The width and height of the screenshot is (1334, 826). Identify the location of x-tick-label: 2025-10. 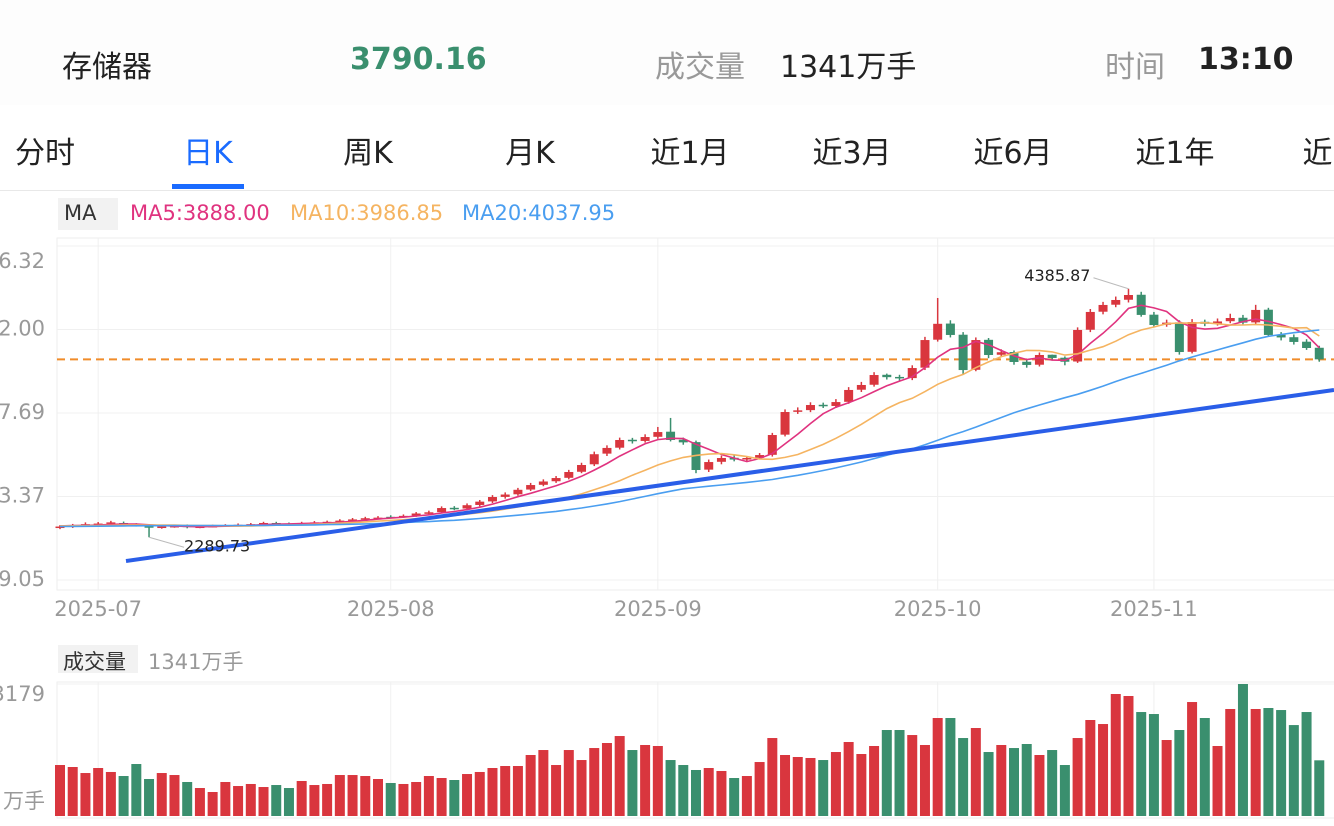
(938, 609).